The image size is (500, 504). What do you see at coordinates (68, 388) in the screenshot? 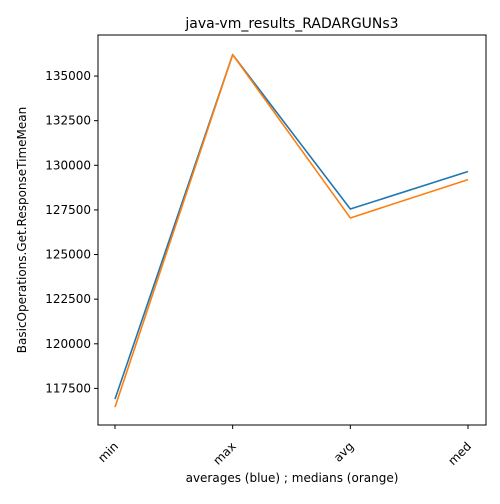
I see `y-tick-label: 117500` at bounding box center [68, 388].